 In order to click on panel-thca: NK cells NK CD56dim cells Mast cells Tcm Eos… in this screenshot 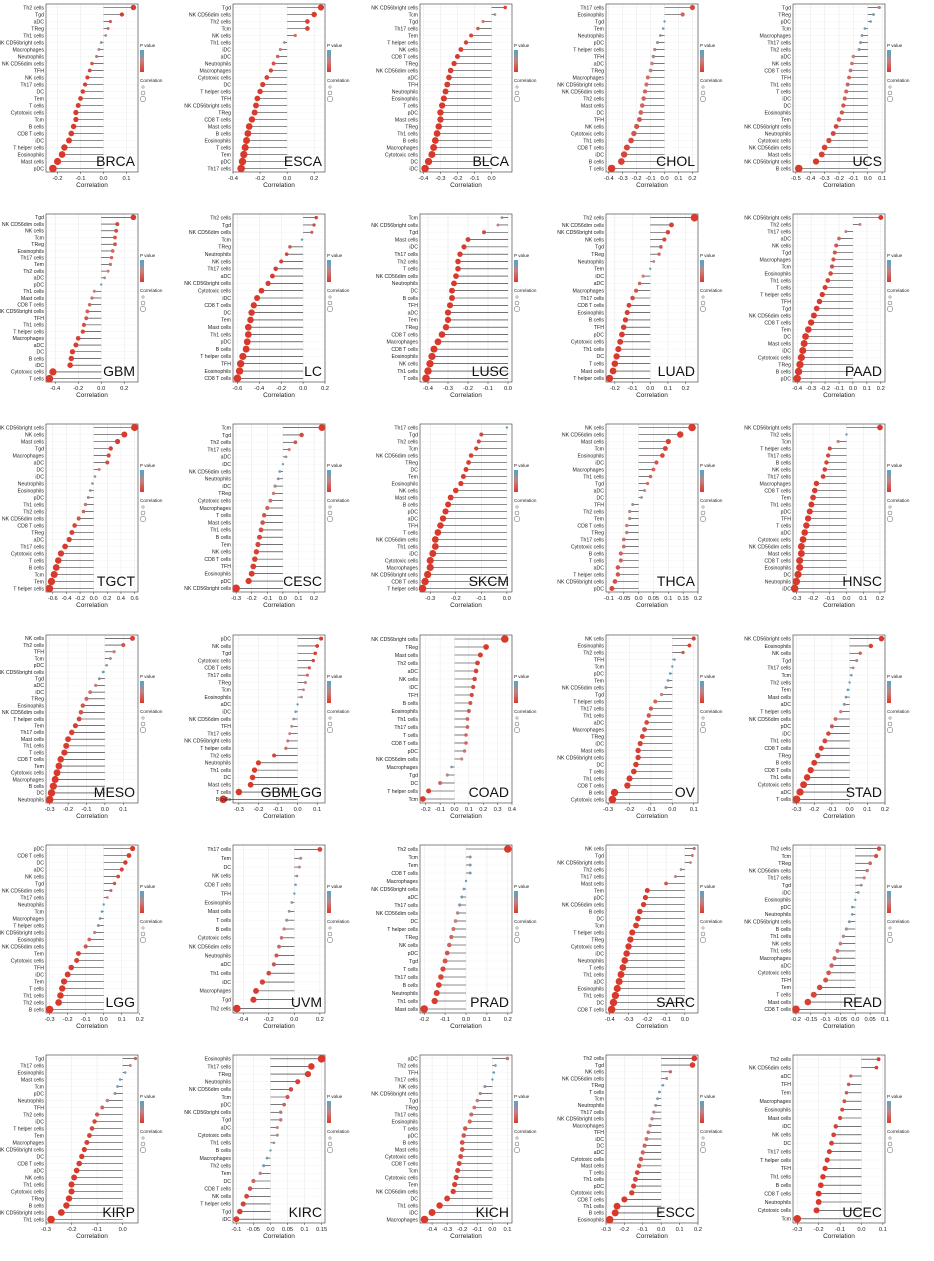, I will do `click(652, 525)`.